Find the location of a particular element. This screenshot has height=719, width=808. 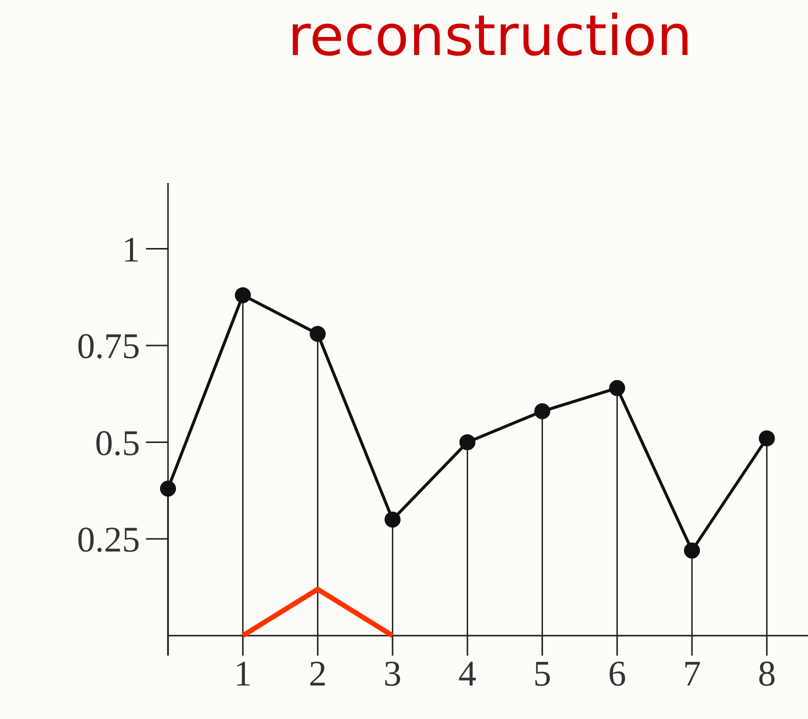

y-tick-label: 0.75 is located at coordinates (108, 346).